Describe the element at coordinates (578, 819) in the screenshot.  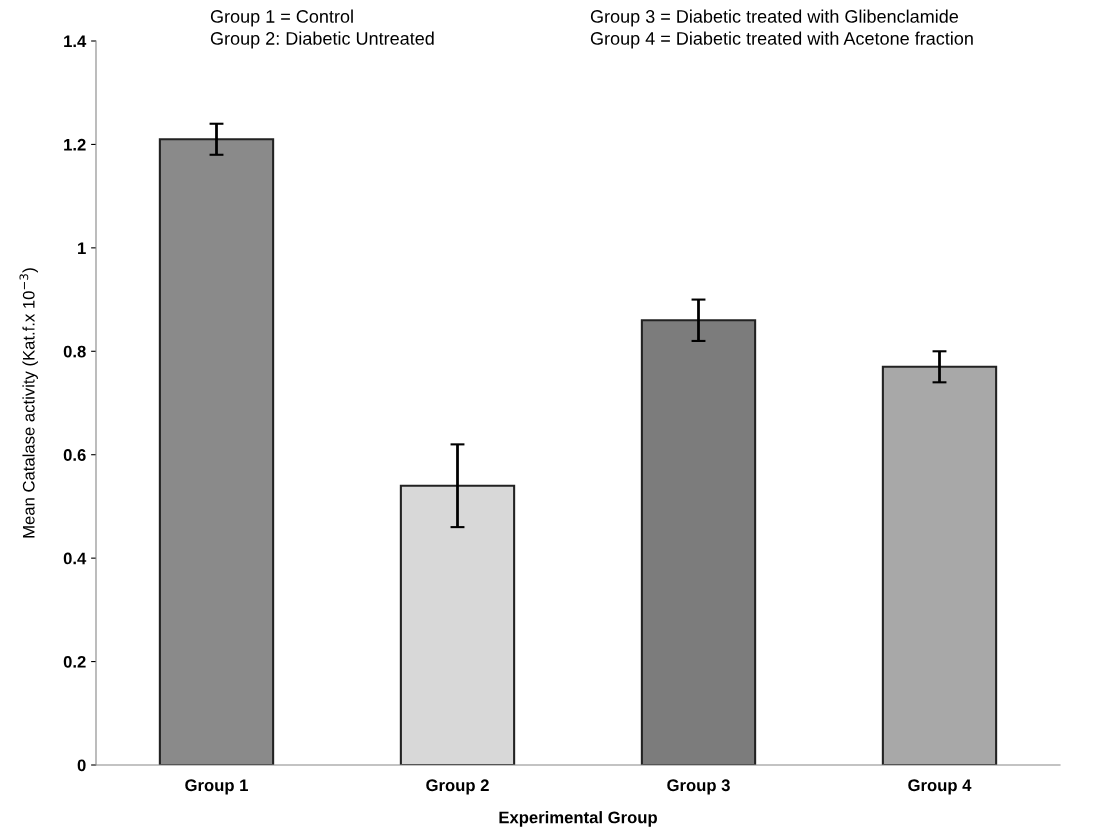
I see `x-axis-title: Experimental Group` at that location.